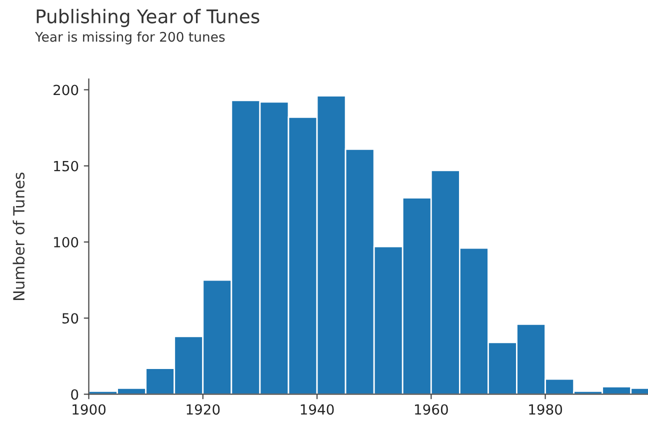  What do you see at coordinates (203, 409) in the screenshot?
I see `x-tick-label: 1920` at bounding box center [203, 409].